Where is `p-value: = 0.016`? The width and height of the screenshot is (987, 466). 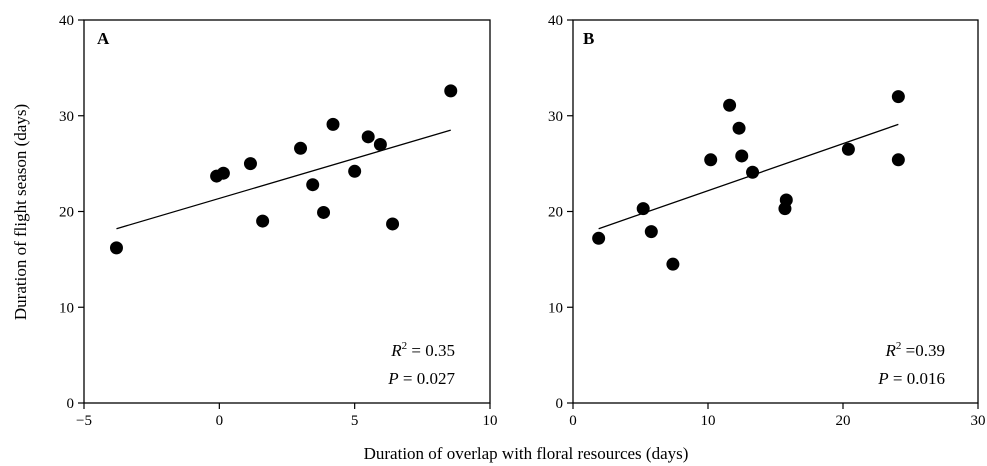
p-value: = 0.016 is located at coordinates (917, 378).